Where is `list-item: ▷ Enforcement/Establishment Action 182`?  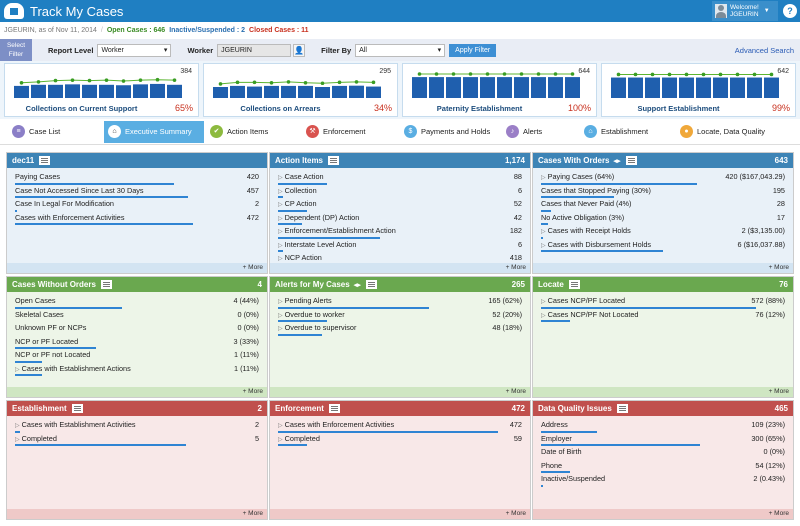 list-item: ▷ Enforcement/Establishment Action 182 is located at coordinates (400, 233).